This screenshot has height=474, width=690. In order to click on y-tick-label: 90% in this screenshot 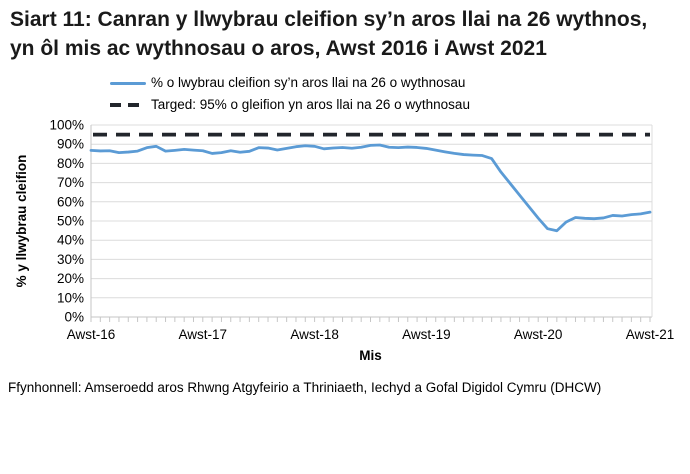, I will do `click(70, 143)`.